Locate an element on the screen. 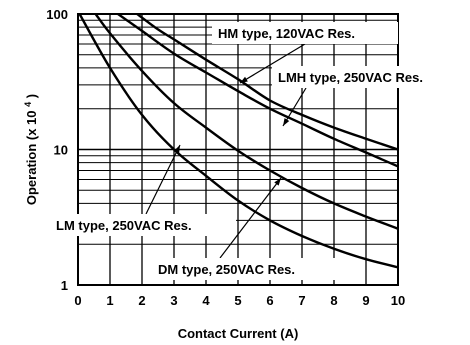 Image resolution: width=470 pixels, height=345 pixels. y-axis-label-superscript: 4 is located at coordinates (28, 104).